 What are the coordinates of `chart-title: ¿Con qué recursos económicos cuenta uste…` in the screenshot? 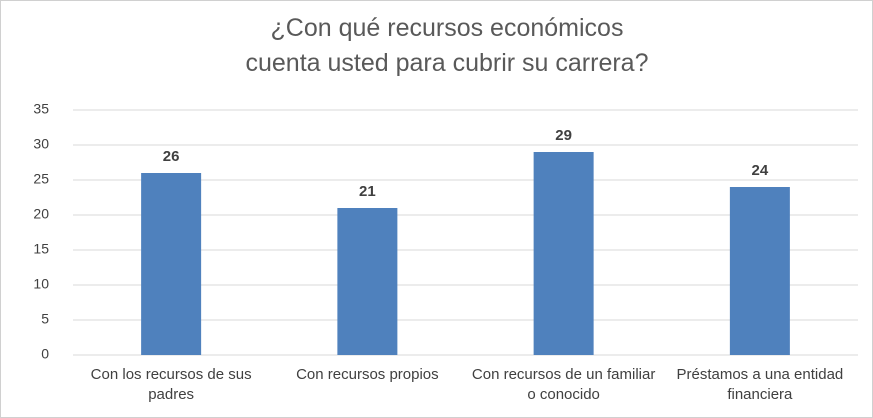 It's located at (447, 45).